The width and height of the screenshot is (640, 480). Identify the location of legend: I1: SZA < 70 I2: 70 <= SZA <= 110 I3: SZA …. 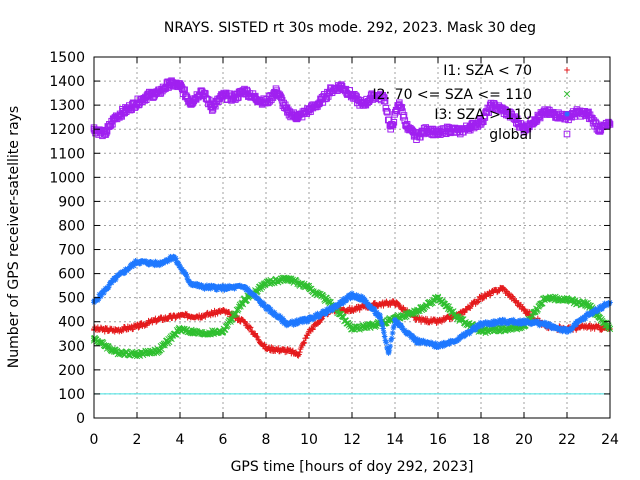
(471, 103).